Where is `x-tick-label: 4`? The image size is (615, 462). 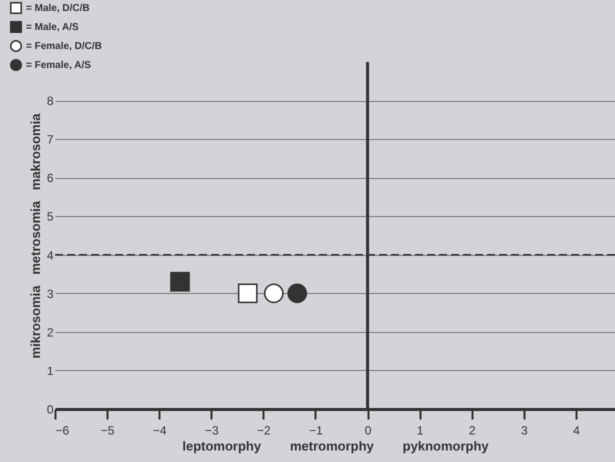
x-tick-label: 4 is located at coordinates (576, 431).